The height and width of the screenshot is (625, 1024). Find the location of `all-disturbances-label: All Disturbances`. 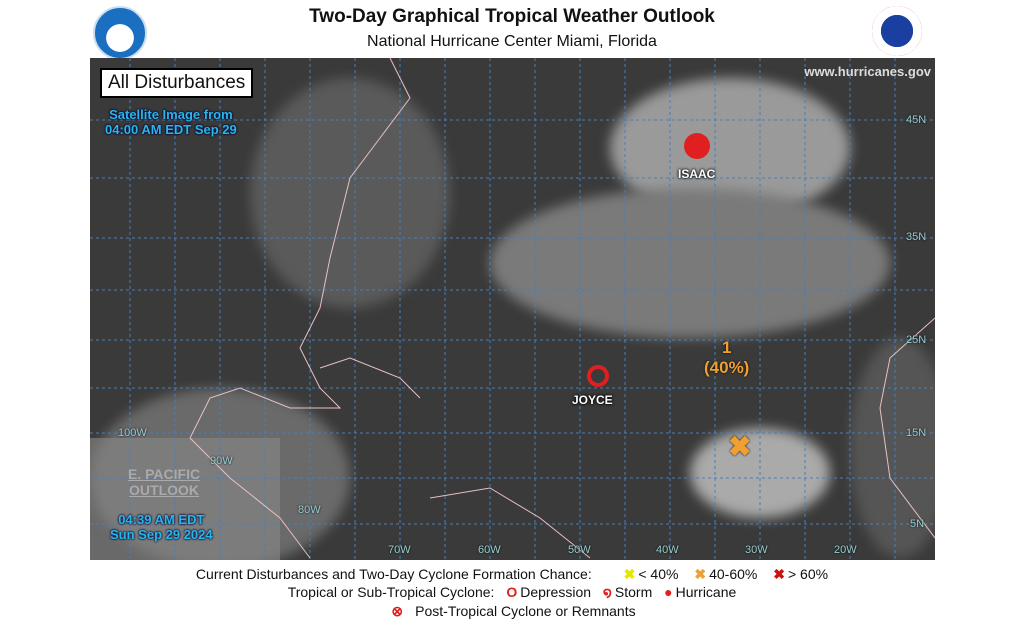

all-disturbances-label: All Disturbances is located at coordinates (177, 83).